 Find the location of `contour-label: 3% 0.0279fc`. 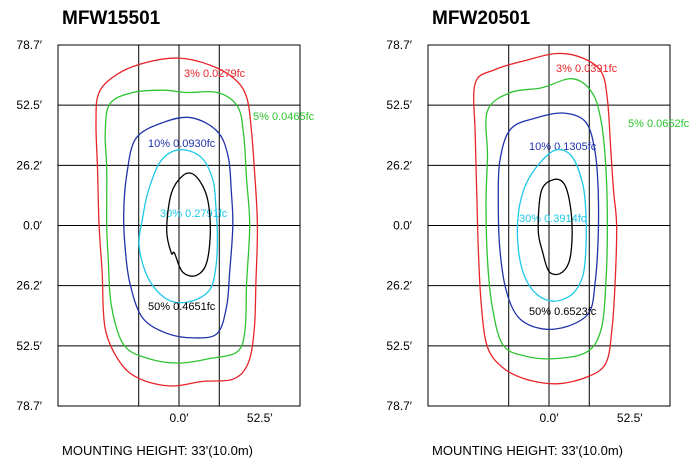

contour-label: 3% 0.0279fc is located at coordinates (215, 74).